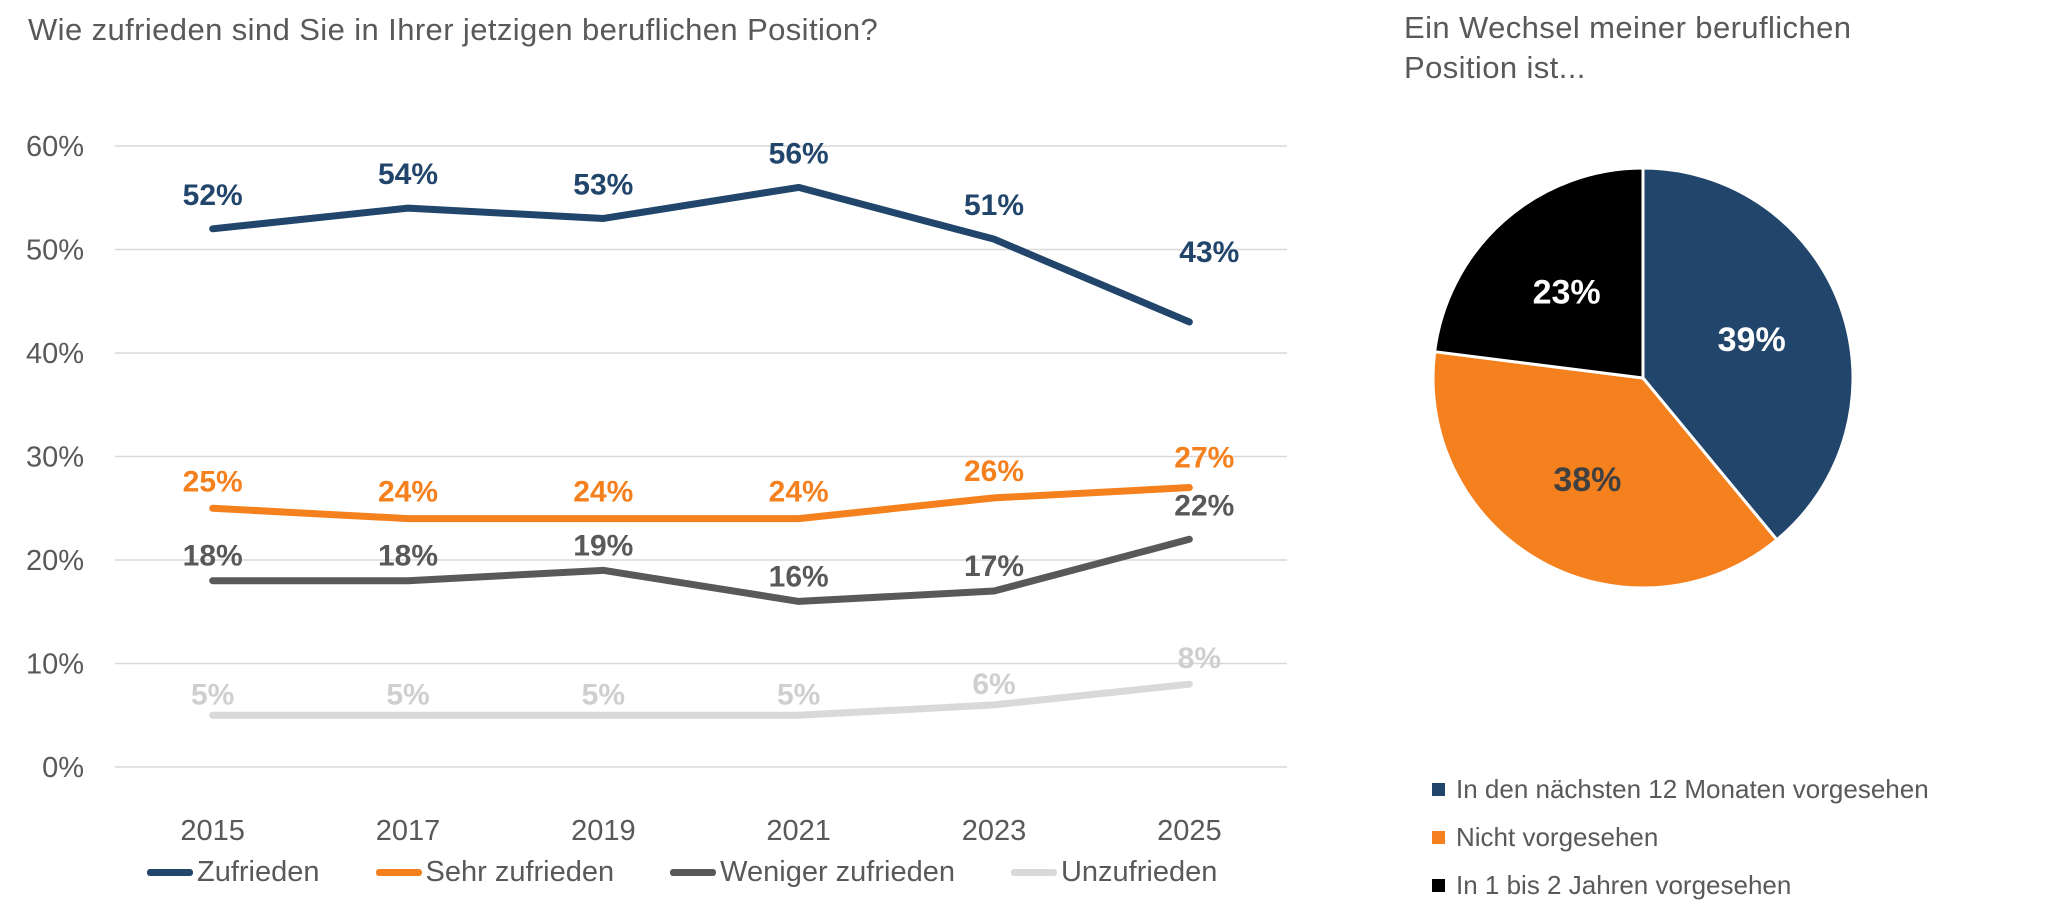 The height and width of the screenshot is (914, 2048). What do you see at coordinates (1204, 458) in the screenshot?
I see `data-label: 27%` at bounding box center [1204, 458].